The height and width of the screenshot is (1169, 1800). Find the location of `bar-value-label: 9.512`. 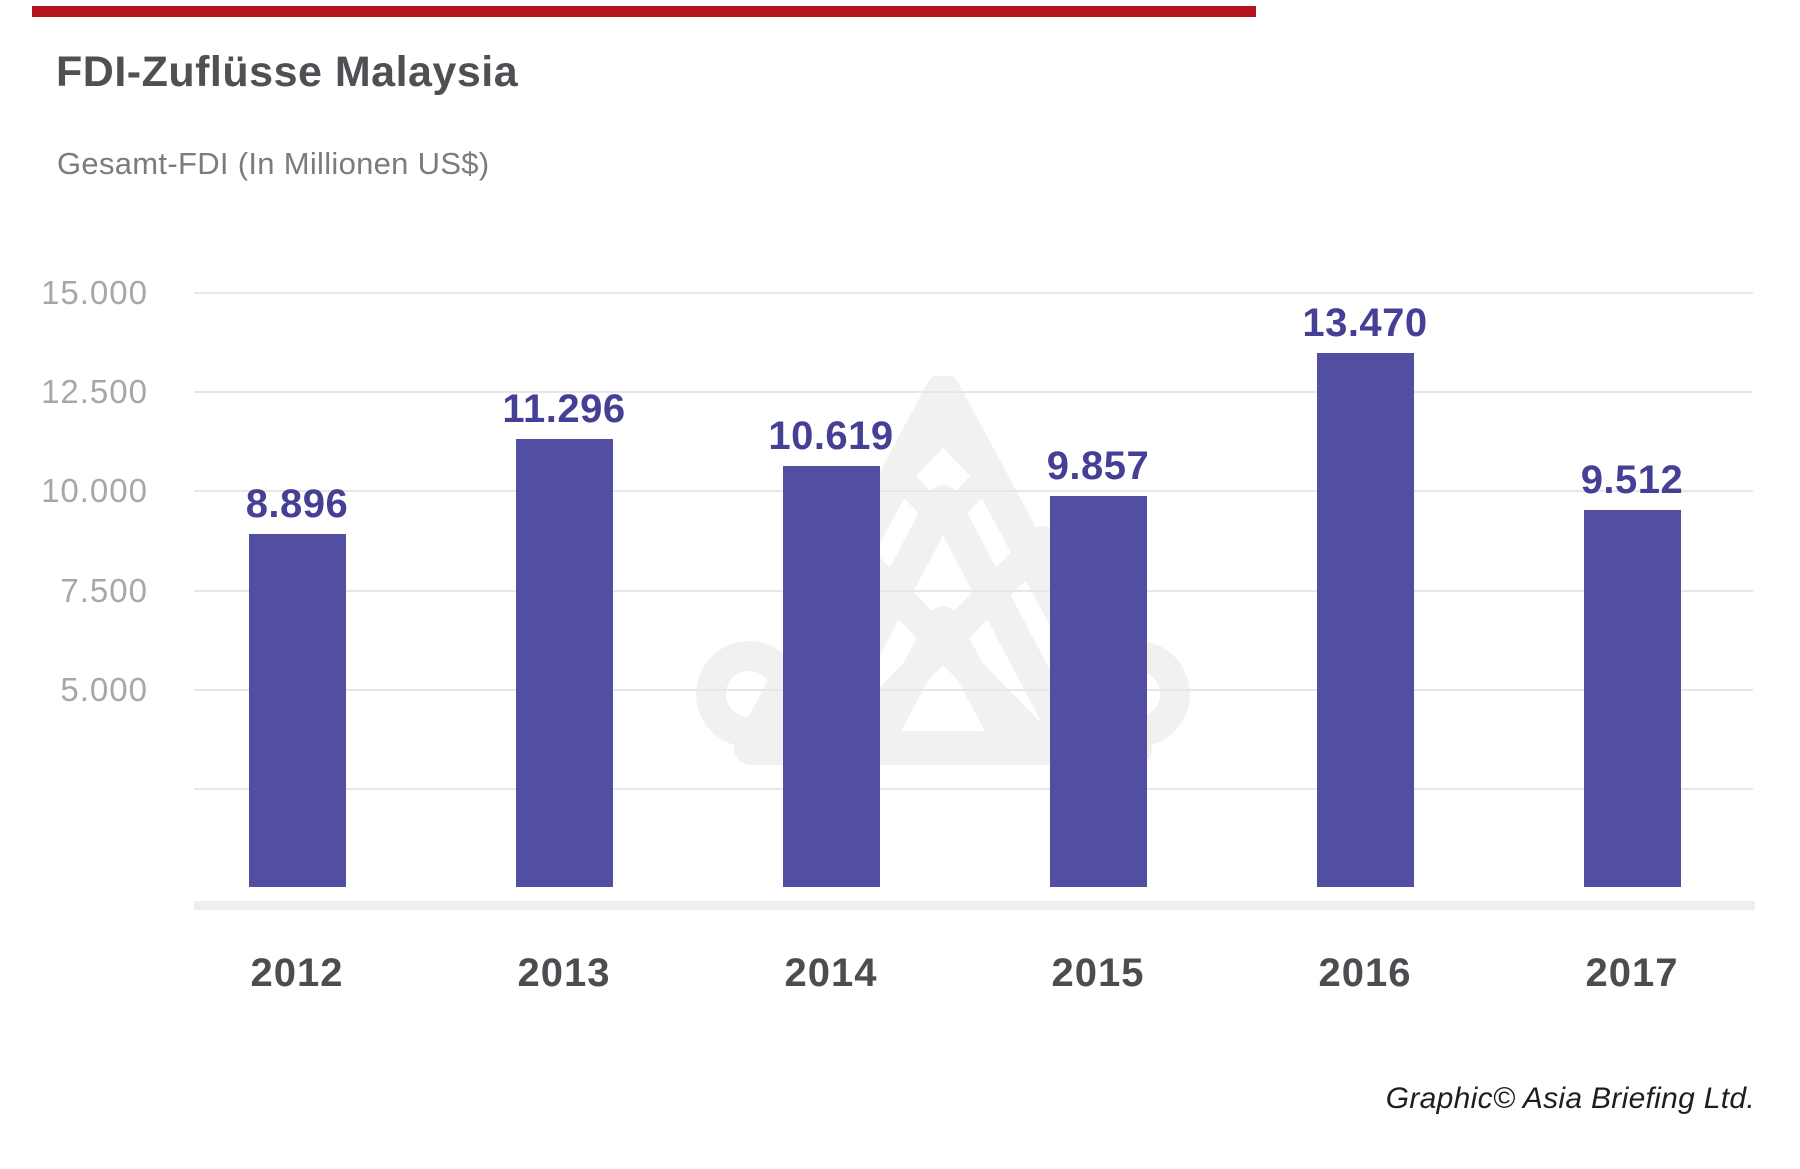

bar-value-label: 9.512 is located at coordinates (1632, 480).